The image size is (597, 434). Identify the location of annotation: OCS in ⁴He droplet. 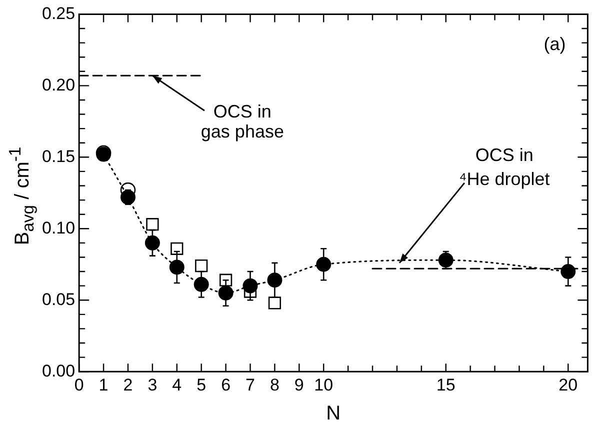
(504, 166).